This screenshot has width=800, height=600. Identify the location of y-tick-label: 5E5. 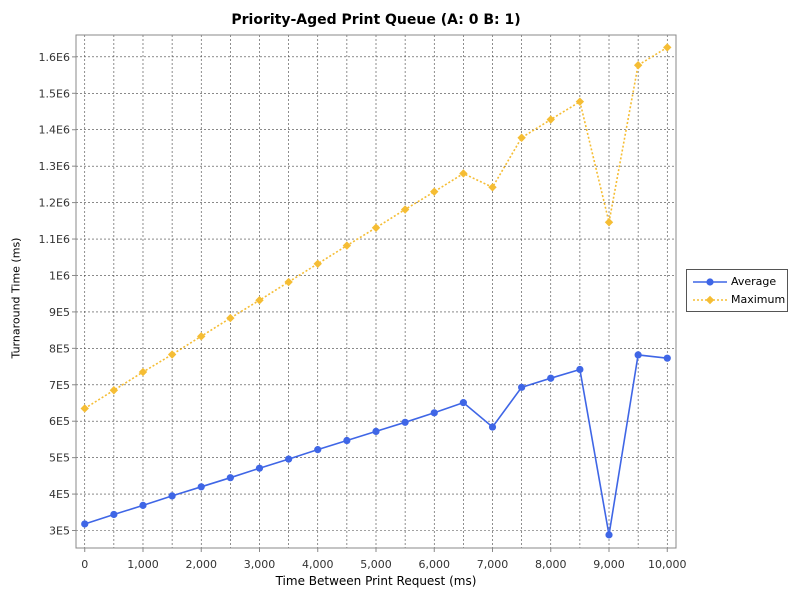
(59, 458).